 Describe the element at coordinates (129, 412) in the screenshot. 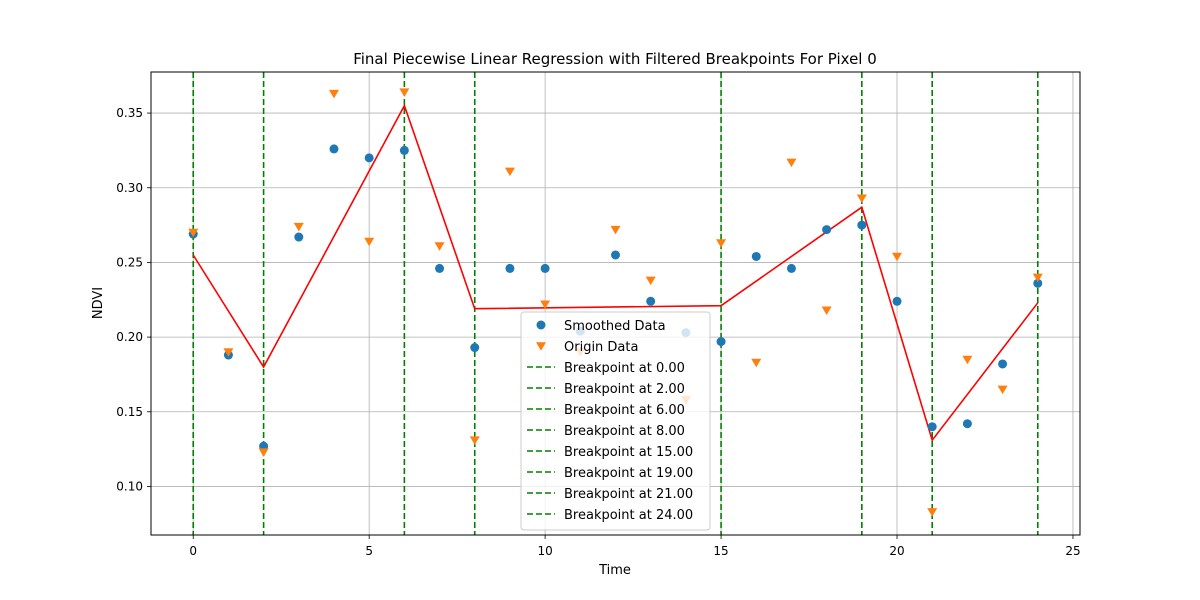

I see `y-tick-label: 0.15` at that location.